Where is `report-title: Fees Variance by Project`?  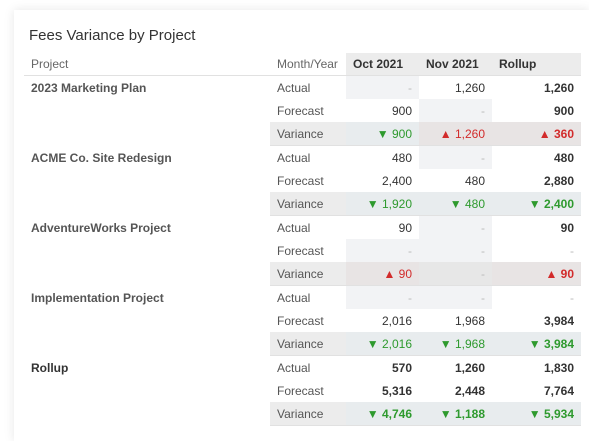
report-title: Fees Variance by Project is located at coordinates (112, 35).